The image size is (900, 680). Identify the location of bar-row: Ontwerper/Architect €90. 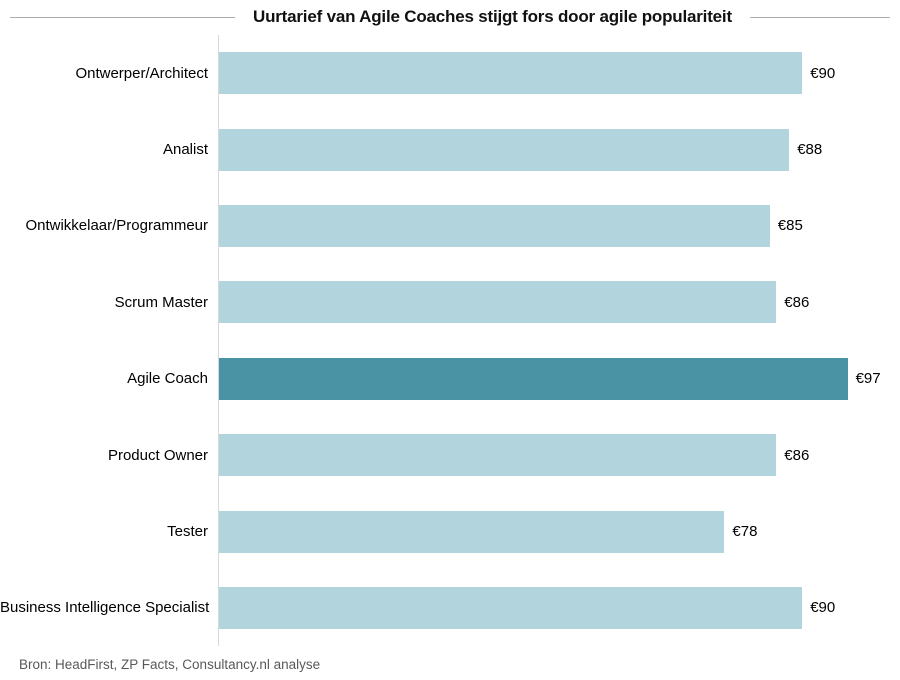
(450, 73).